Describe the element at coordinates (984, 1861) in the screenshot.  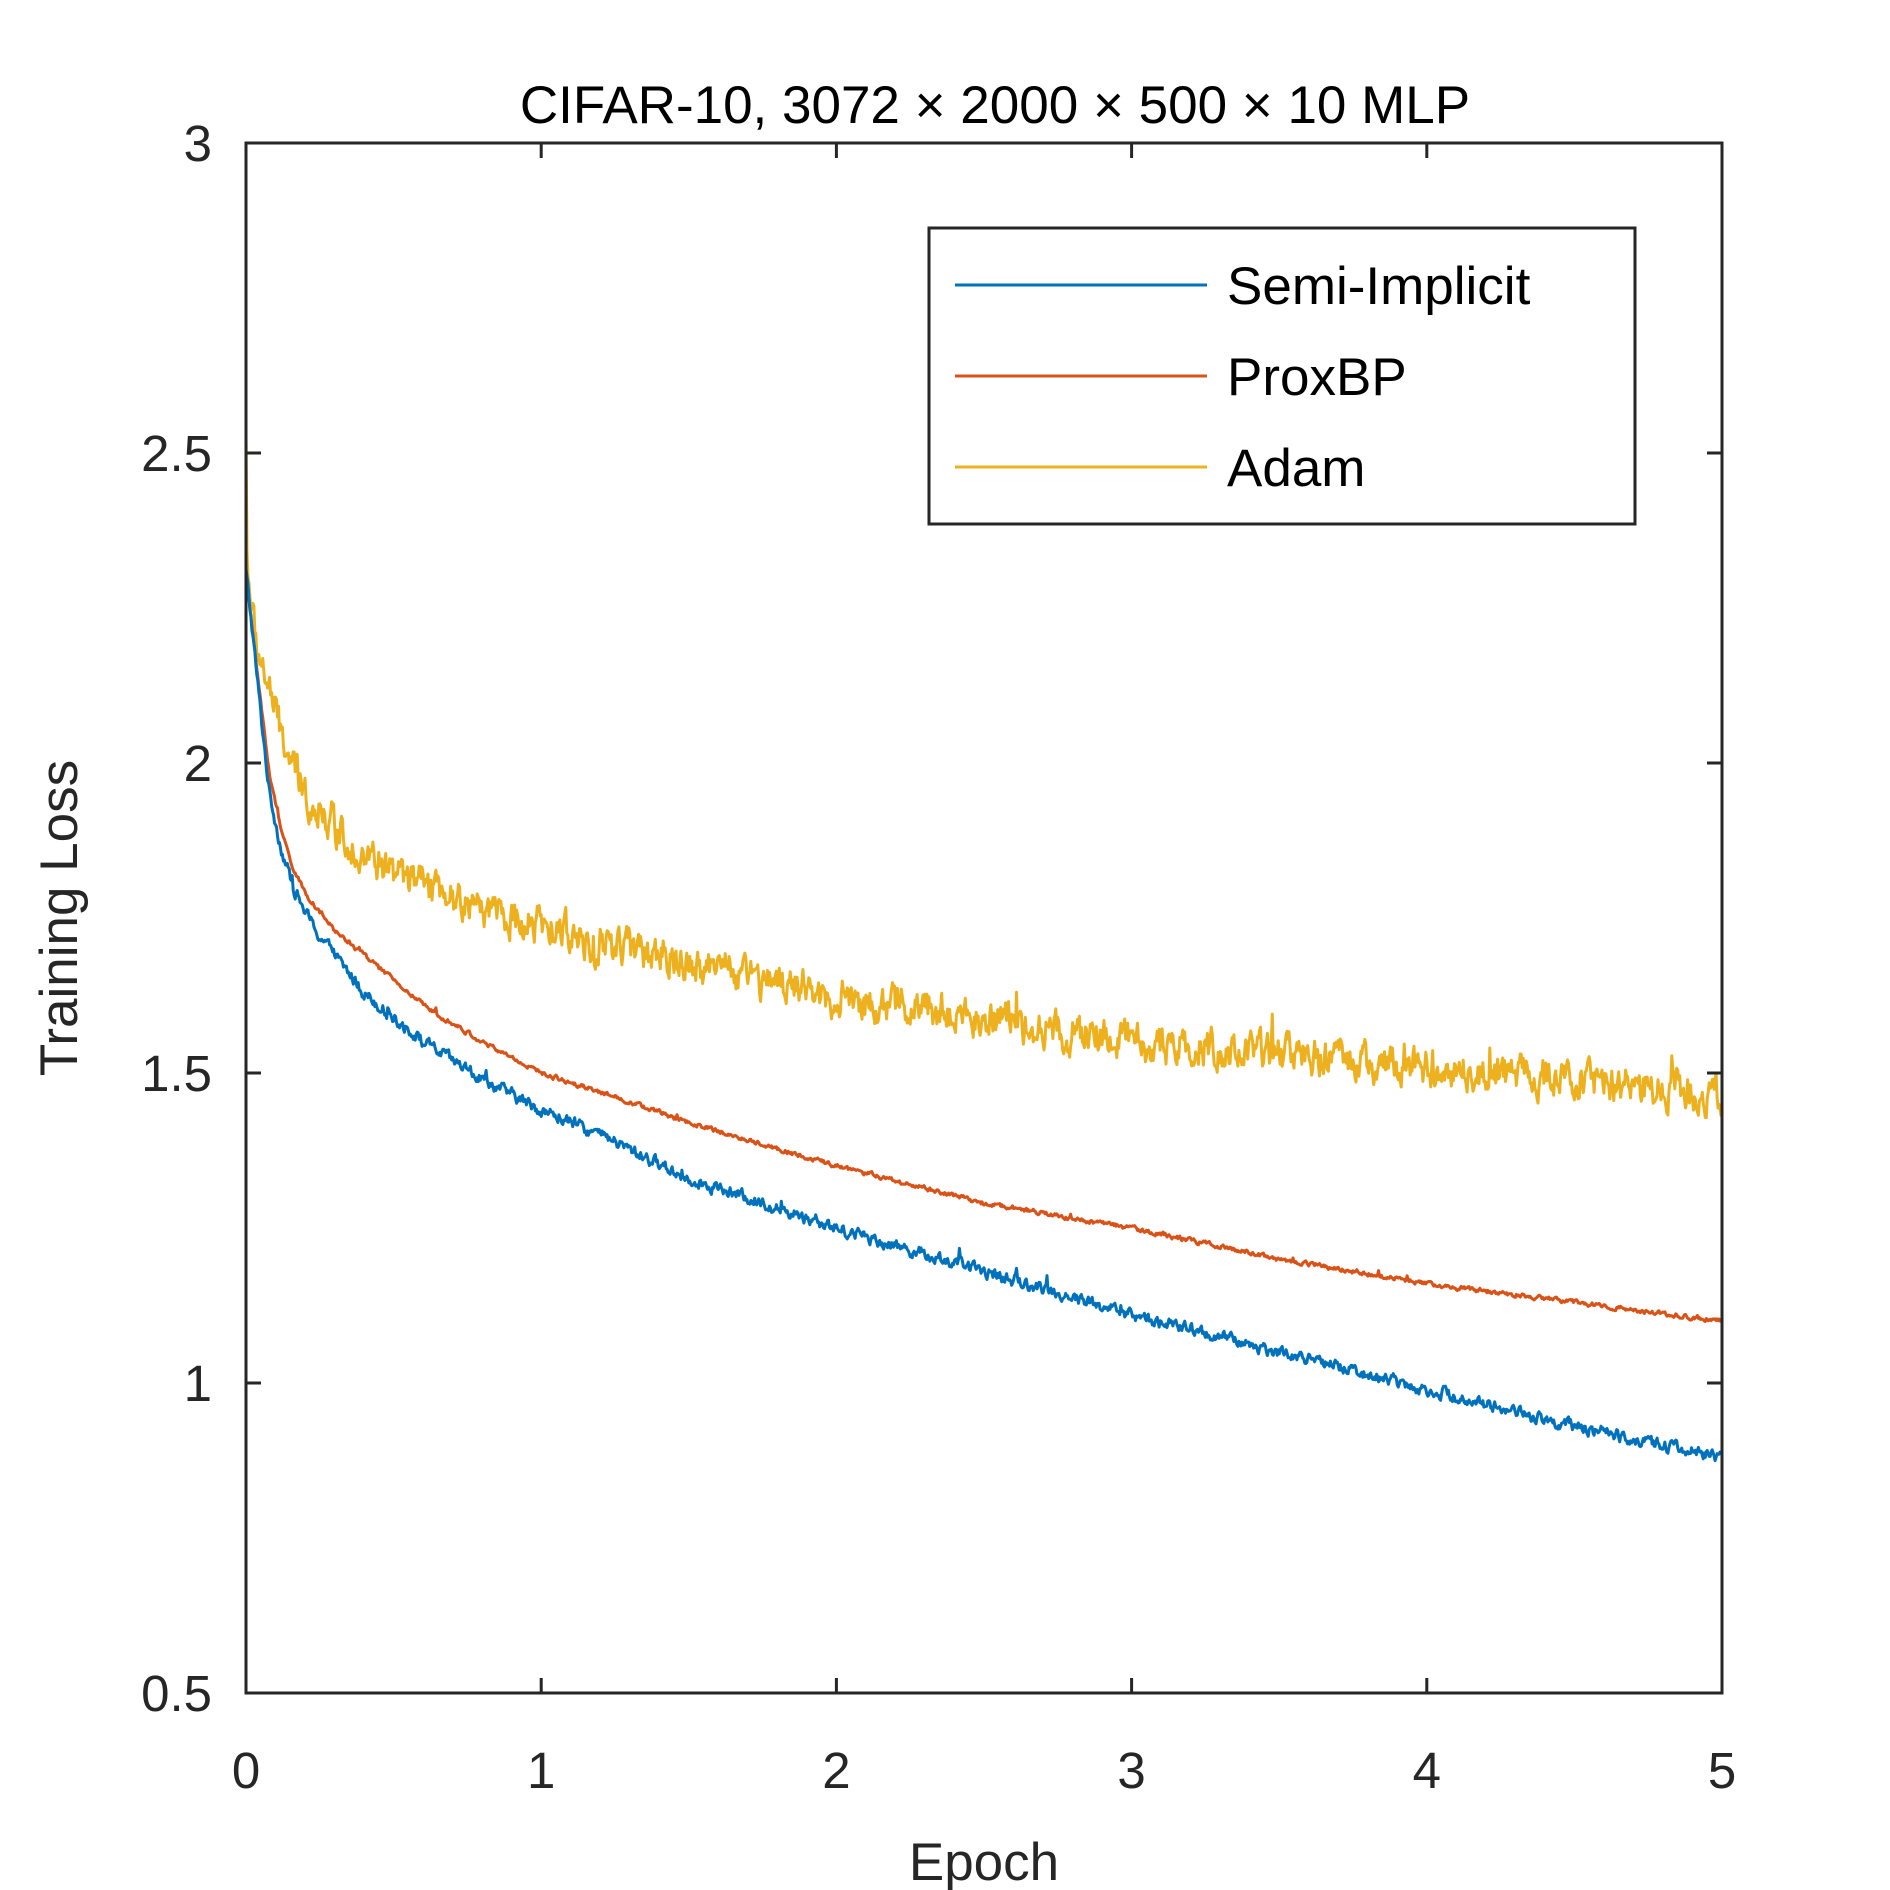
I see `x-axis-label: Epoch` at that location.